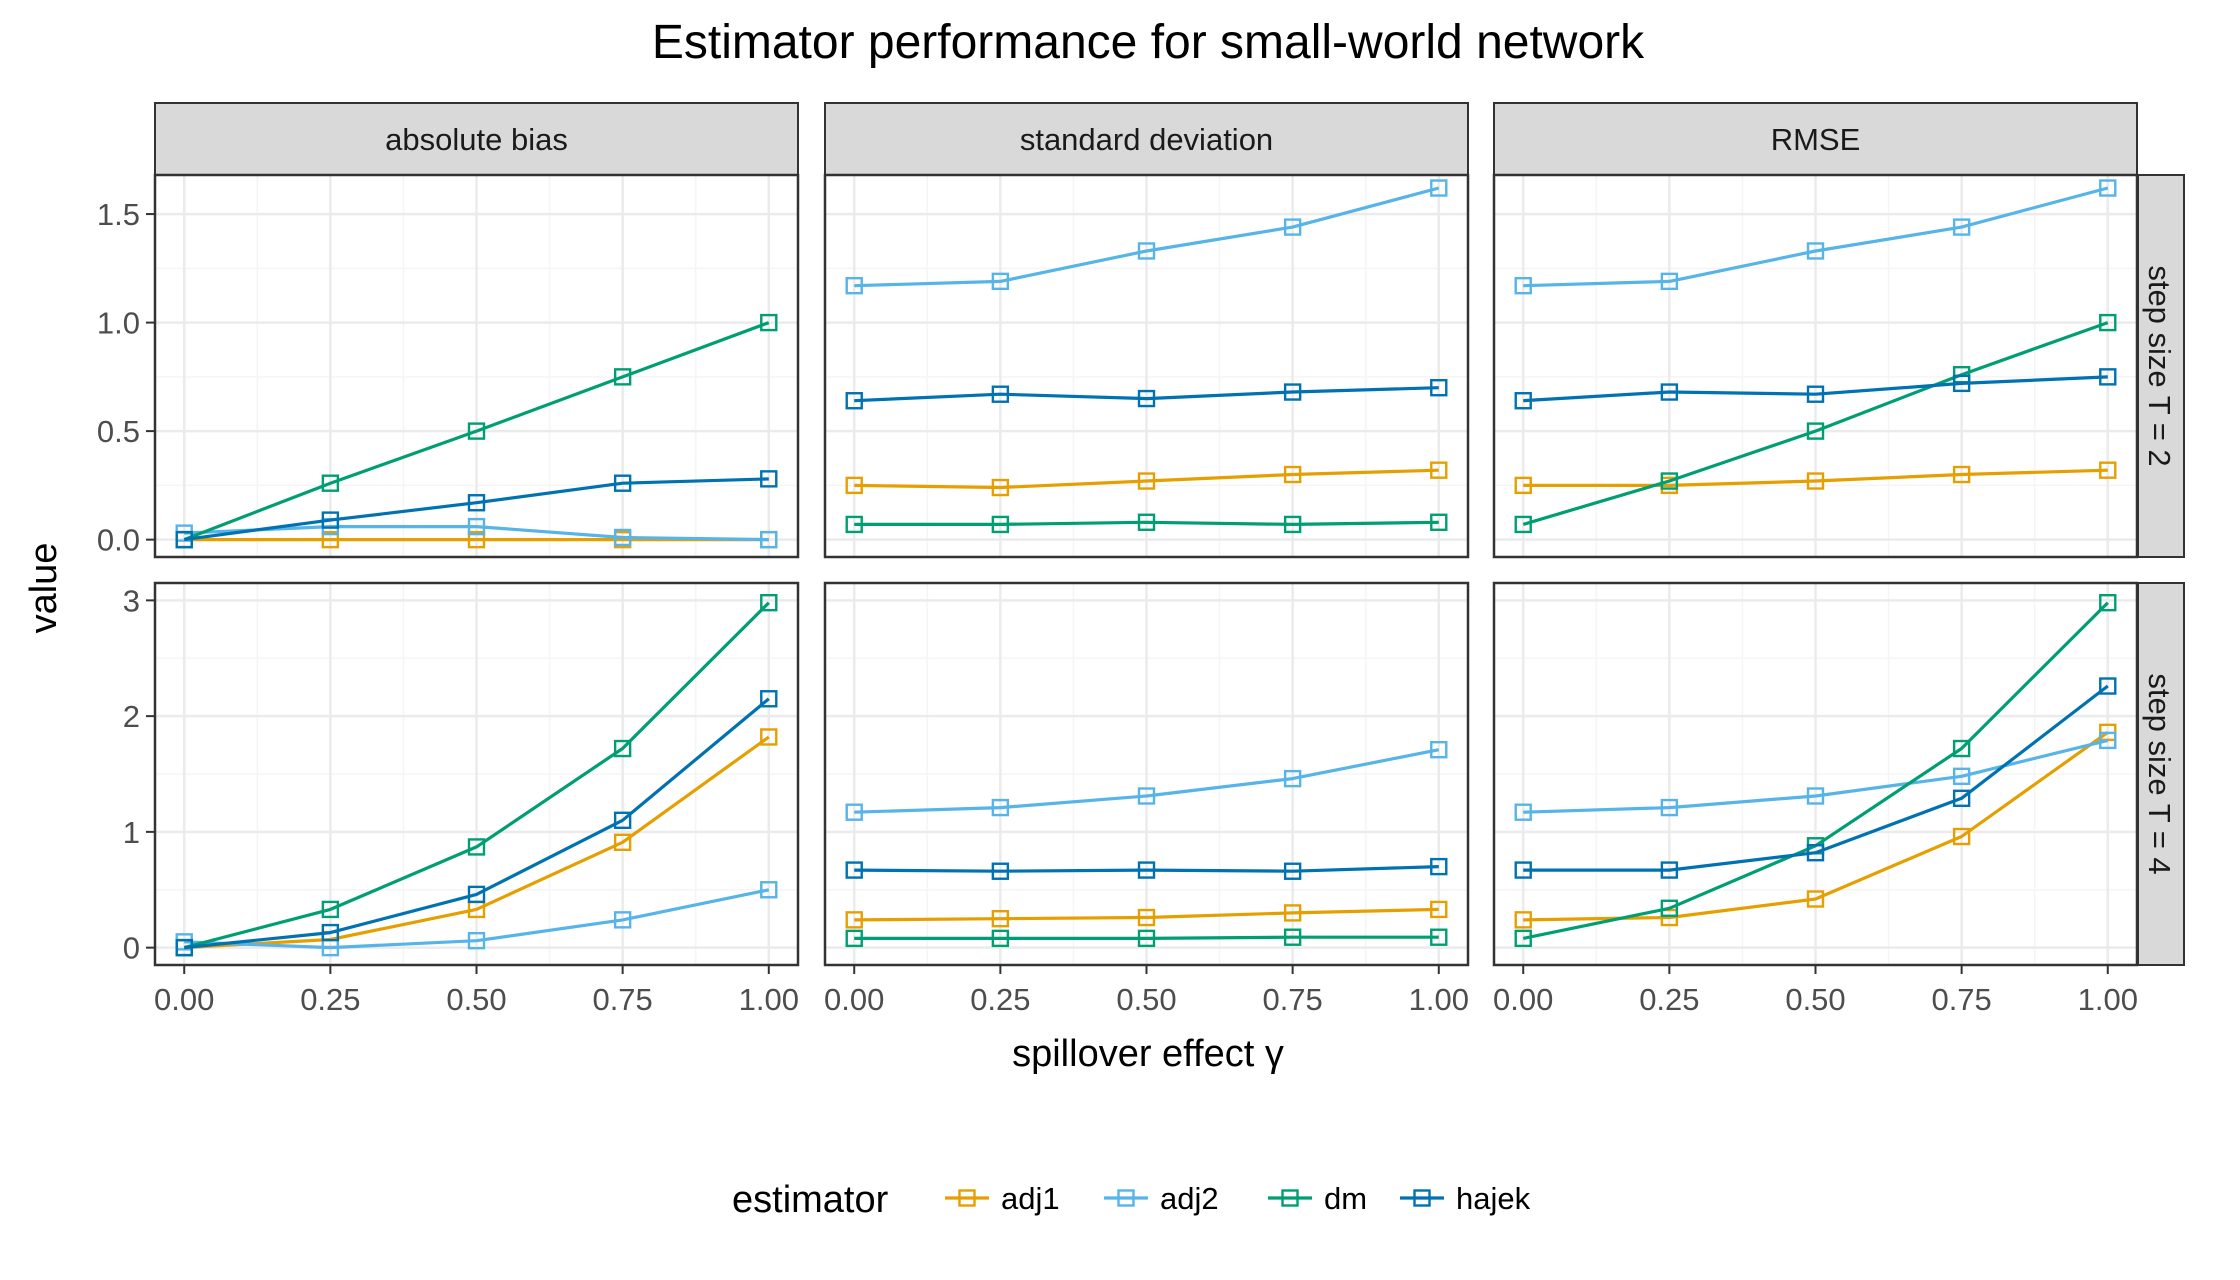  I want to click on row-strip-step-size-t-2: step size T = 2, so click(2161, 366).